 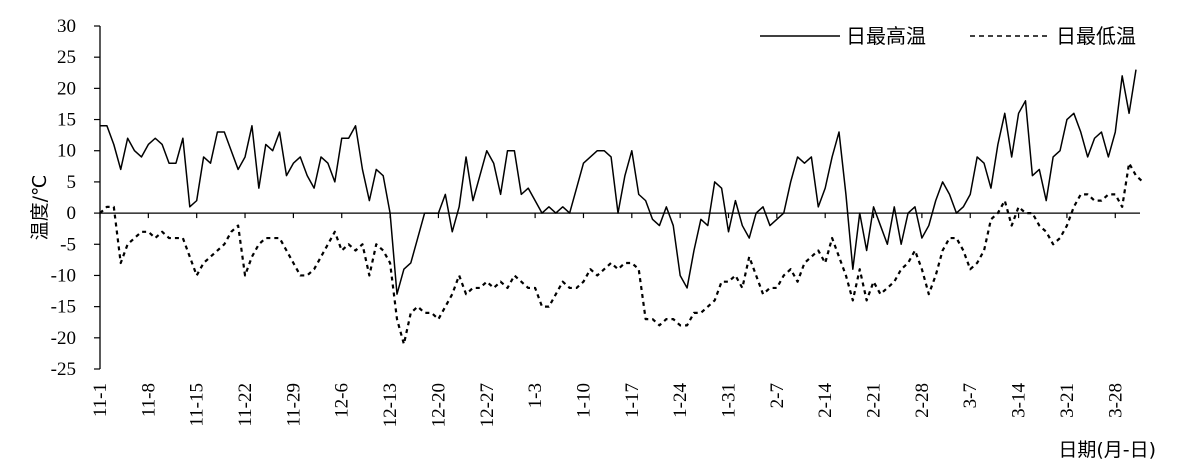 What do you see at coordinates (63, 369) in the screenshot?
I see `y-tick-label: -25` at bounding box center [63, 369].